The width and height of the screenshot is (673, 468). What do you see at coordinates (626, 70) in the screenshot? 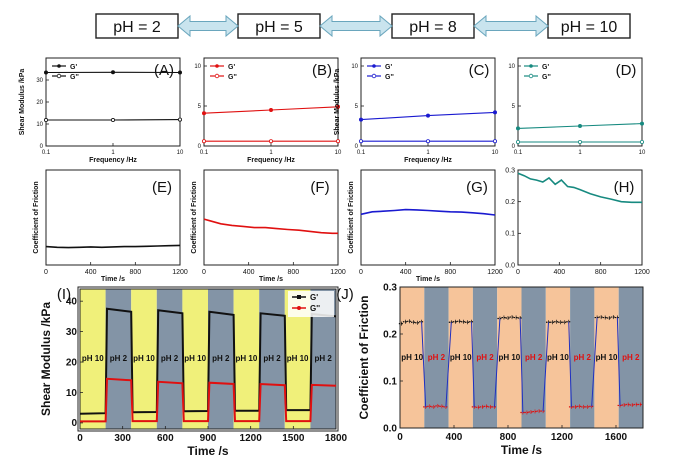
I see `panel-letter: (D)` at bounding box center [626, 70].